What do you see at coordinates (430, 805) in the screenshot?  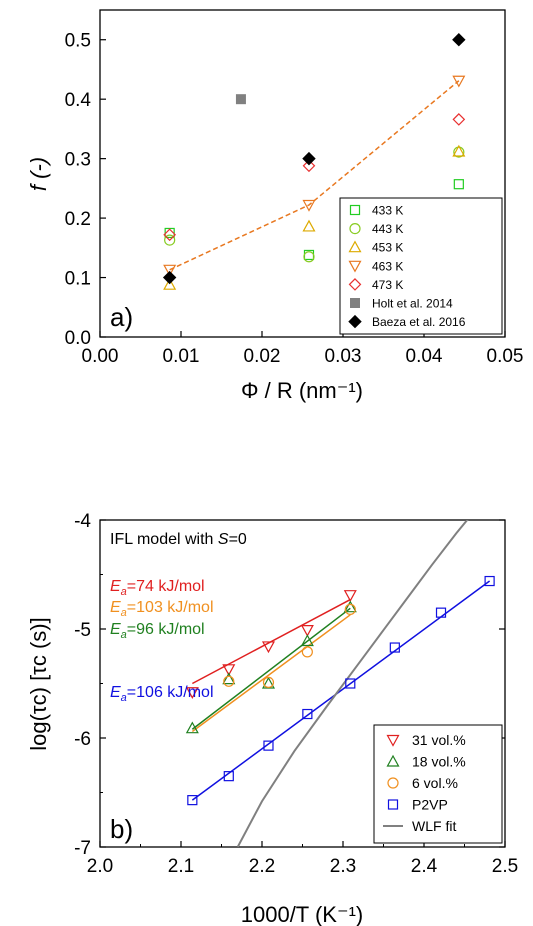 I see `legend-label-b: P2VP` at bounding box center [430, 805].